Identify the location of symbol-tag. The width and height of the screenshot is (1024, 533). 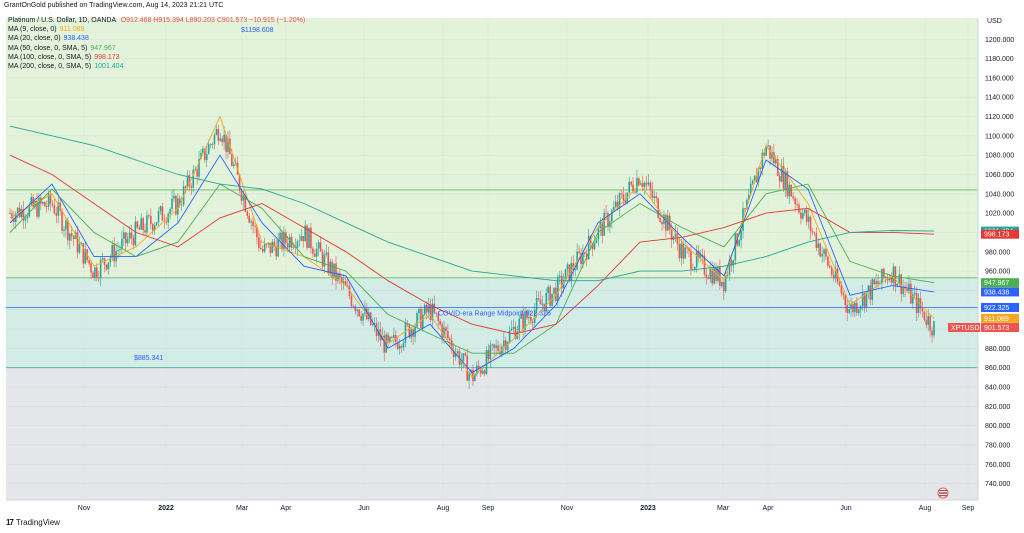
(964, 328).